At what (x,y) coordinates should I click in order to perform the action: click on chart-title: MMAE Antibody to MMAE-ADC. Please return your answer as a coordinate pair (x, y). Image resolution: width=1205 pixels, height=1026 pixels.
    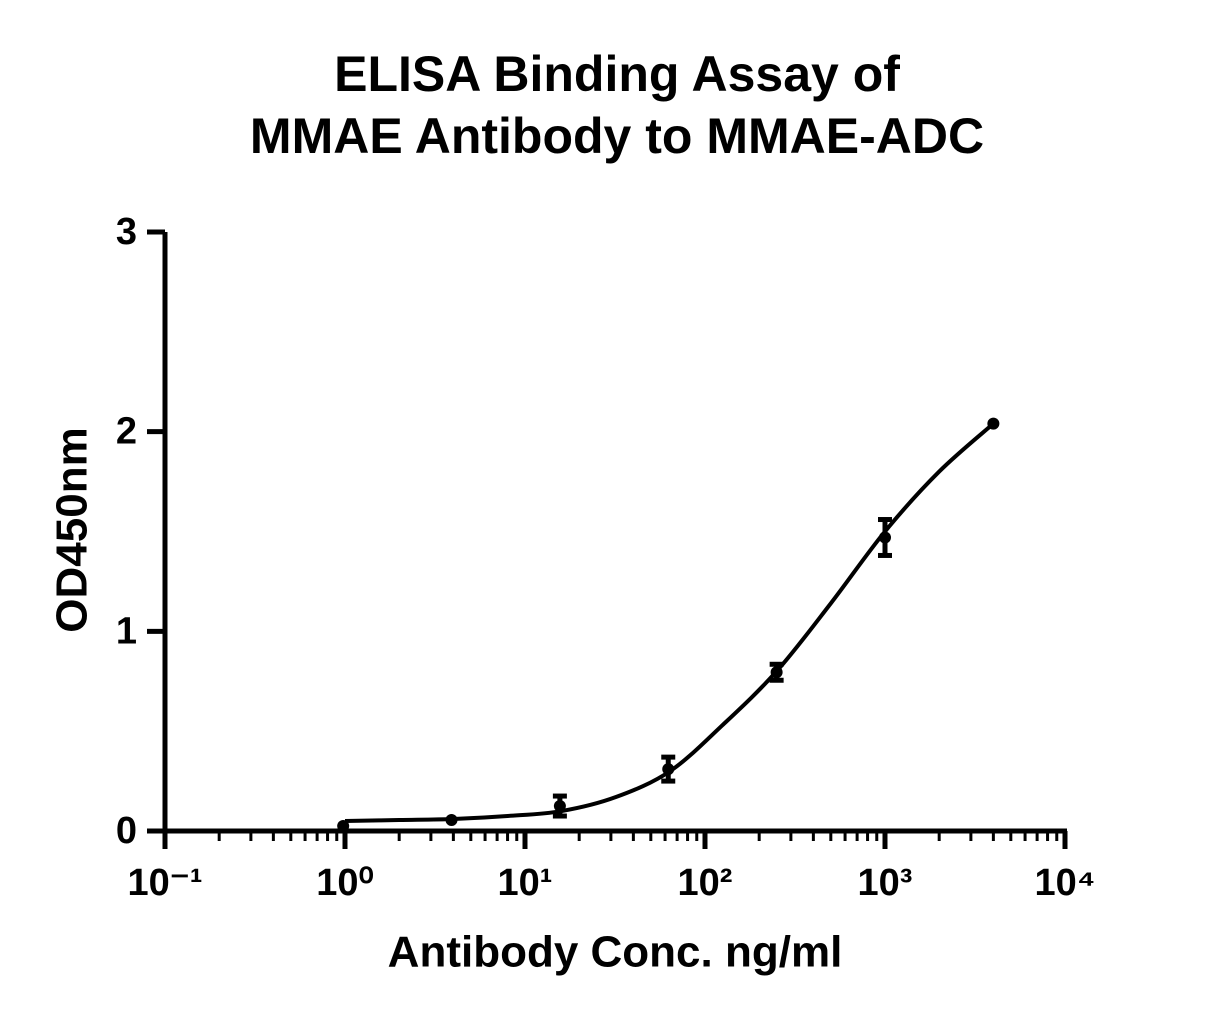
    Looking at the image, I should click on (617, 136).